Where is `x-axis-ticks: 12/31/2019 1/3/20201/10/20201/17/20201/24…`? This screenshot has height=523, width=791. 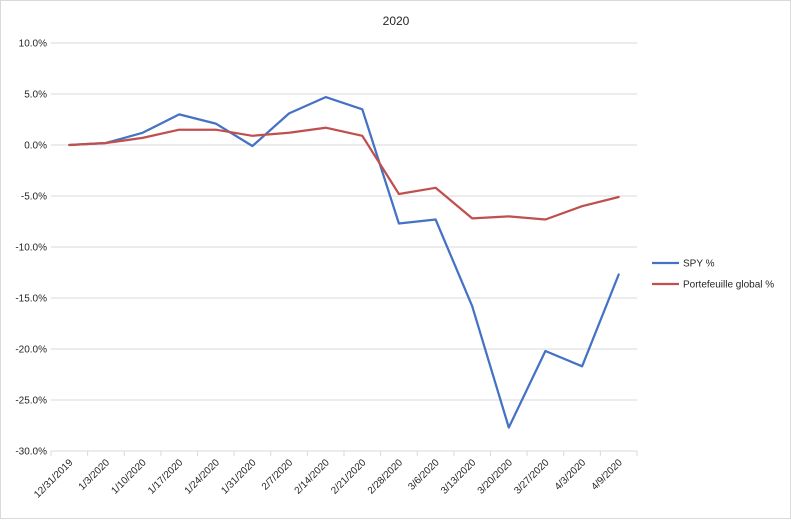
x-axis-ticks: 12/31/2019 1/3/20201/10/20201/17/20201/24… is located at coordinates (335, 476).